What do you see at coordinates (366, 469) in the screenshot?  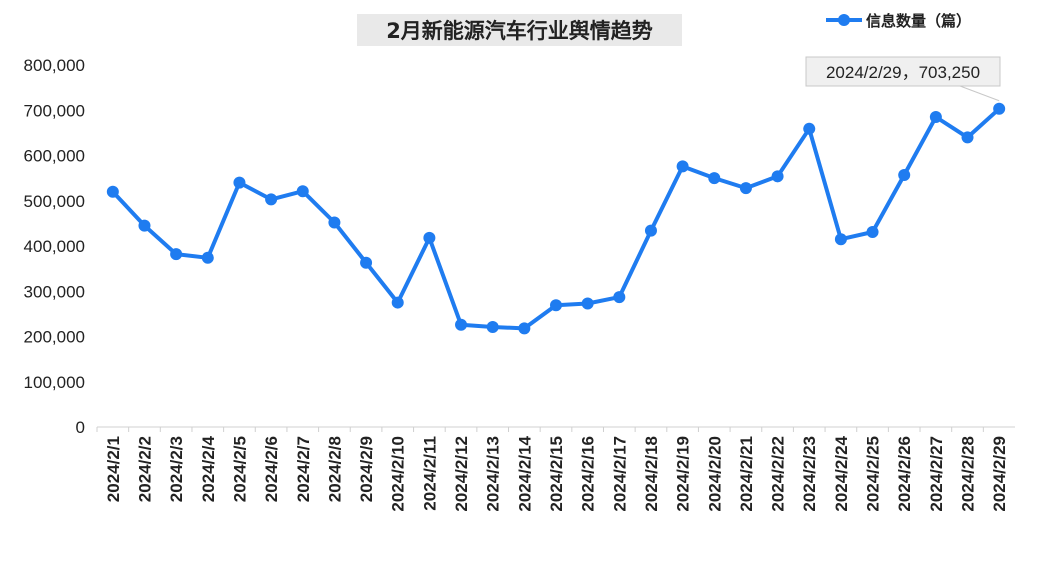 I see `x-tick-label: 2024/2/9` at bounding box center [366, 469].